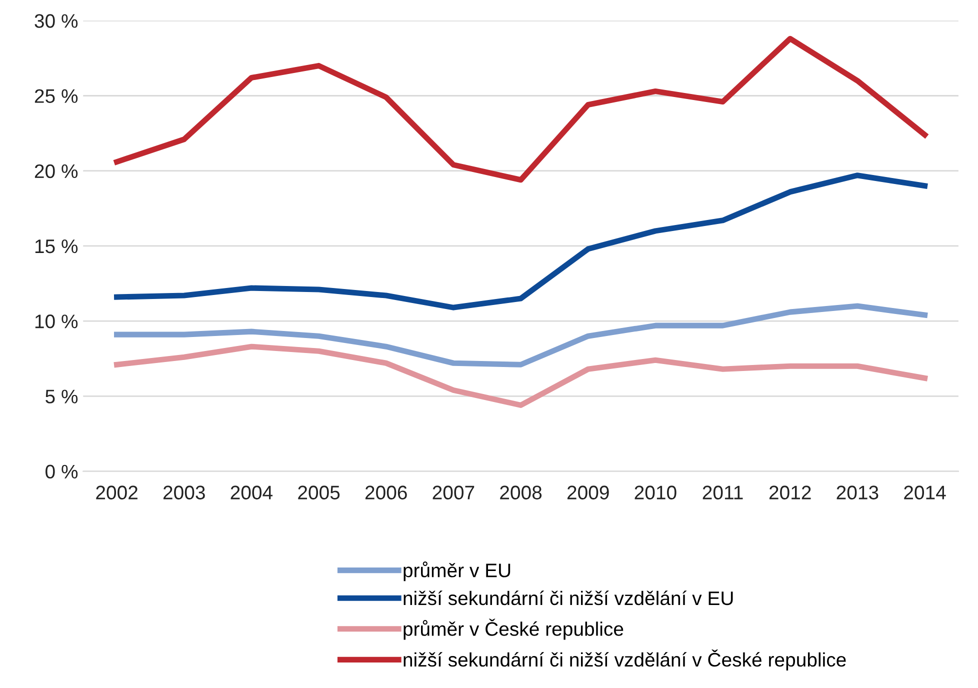 This screenshot has height=688, width=978. What do you see at coordinates (184, 493) in the screenshot?
I see `x-tick-label: 2003` at bounding box center [184, 493].